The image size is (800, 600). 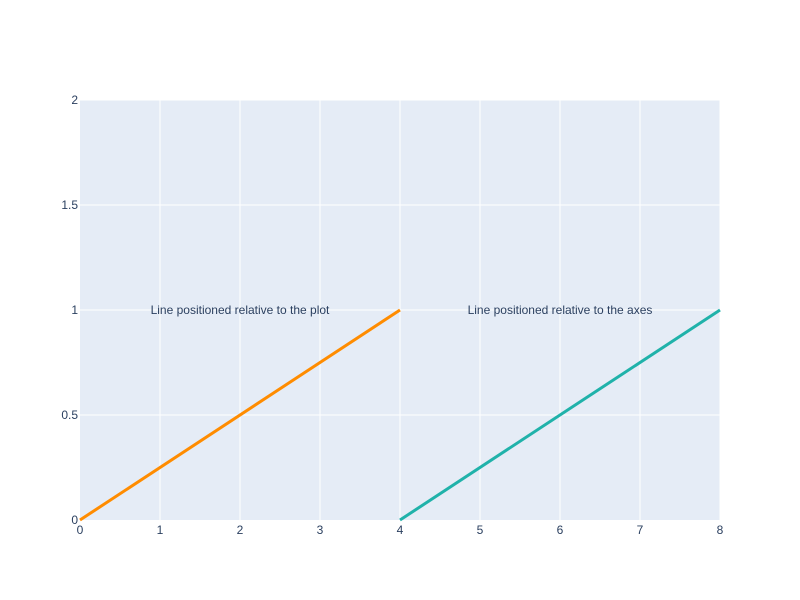 I want to click on x-tick-label: 0, so click(x=80, y=530).